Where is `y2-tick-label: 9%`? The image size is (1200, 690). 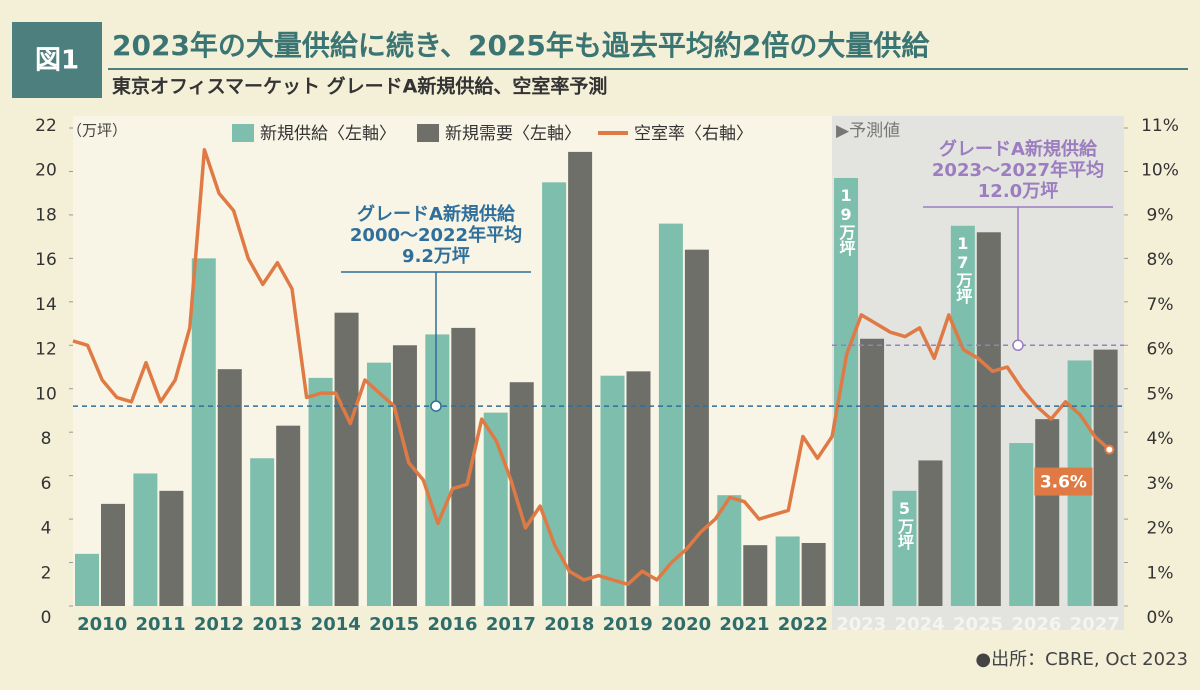
y2-tick-label: 9% is located at coordinates (1160, 215).